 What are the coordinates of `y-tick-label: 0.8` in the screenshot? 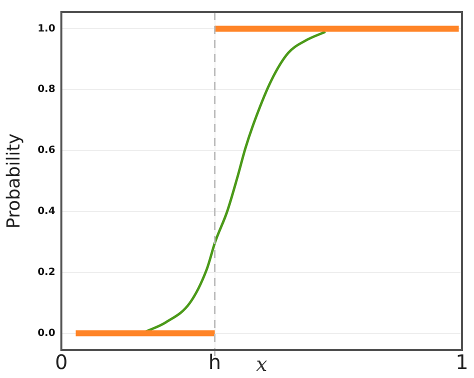 It's located at (47, 90).